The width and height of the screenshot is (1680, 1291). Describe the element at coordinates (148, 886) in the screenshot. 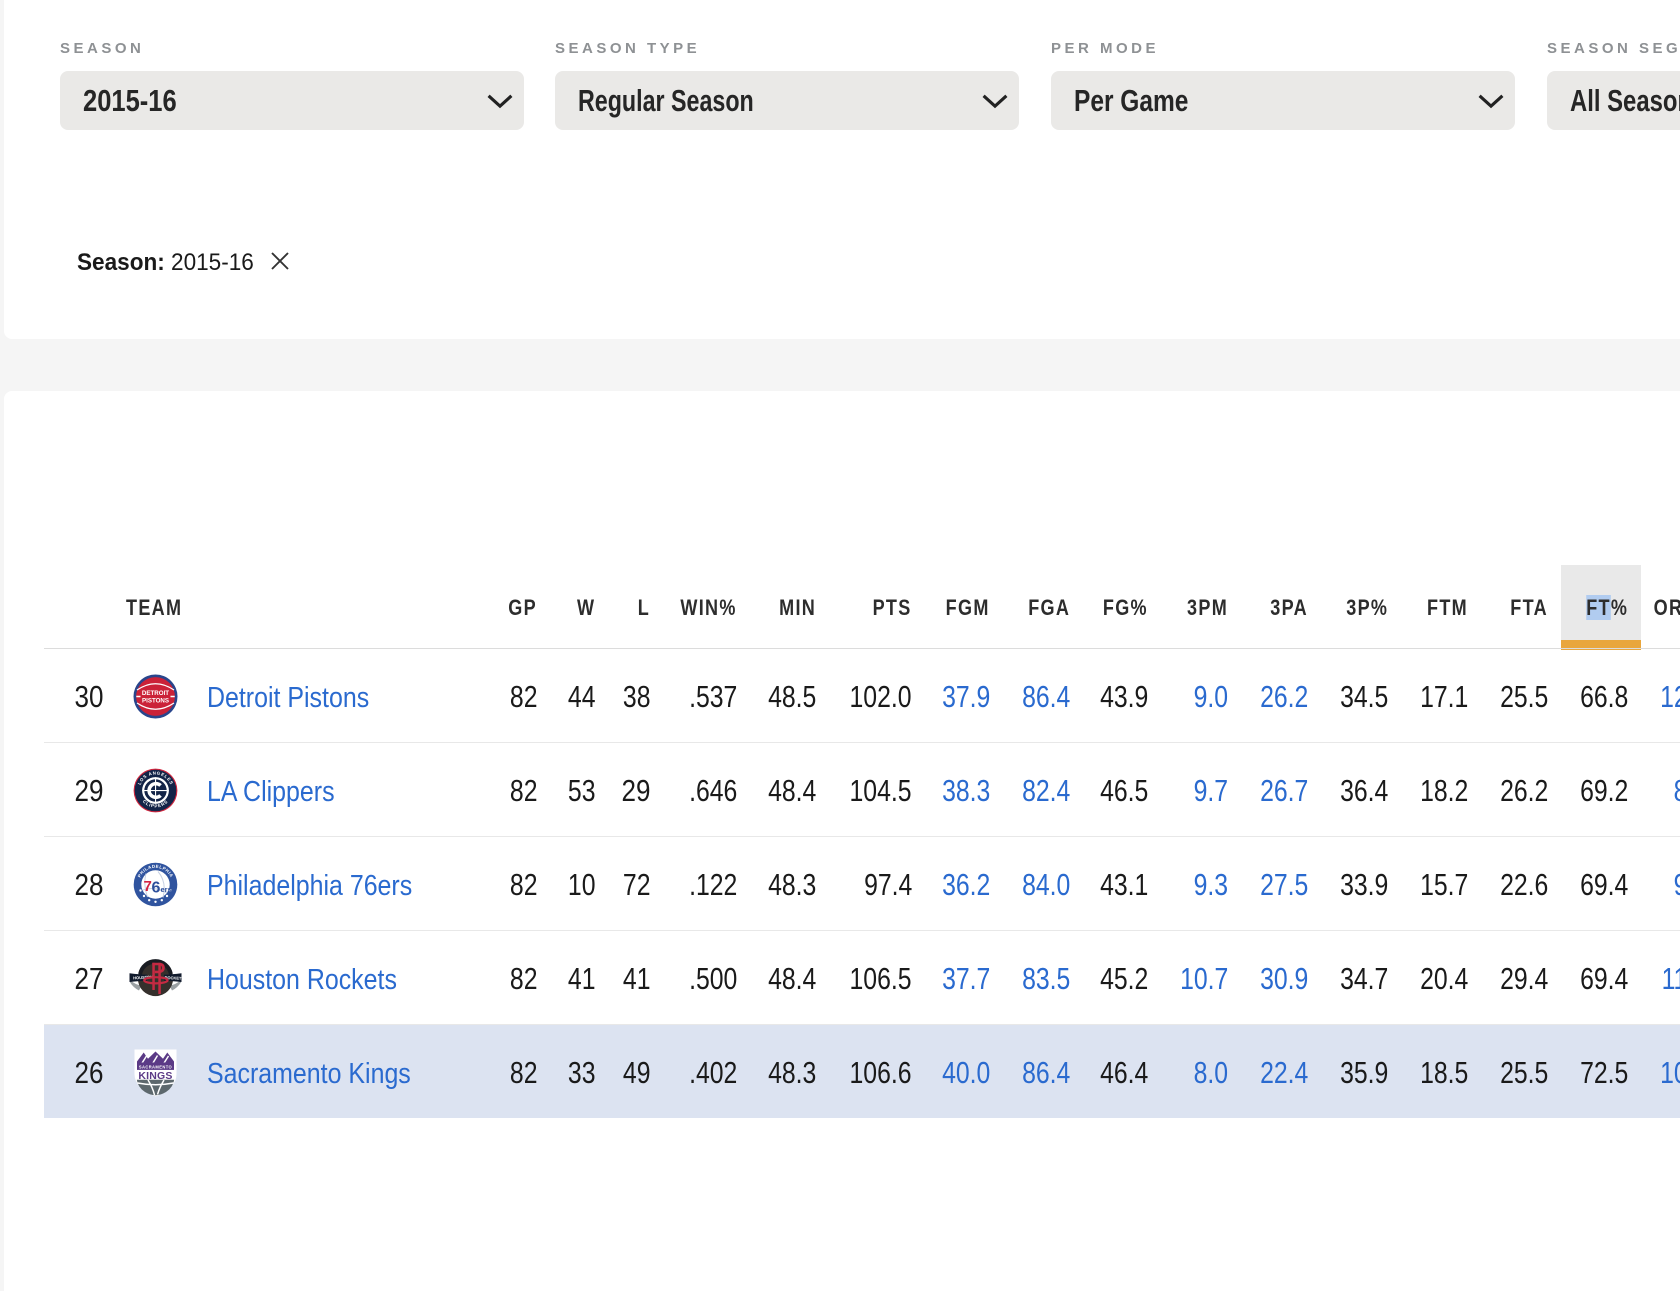

I see `svg-text: 7` at that location.